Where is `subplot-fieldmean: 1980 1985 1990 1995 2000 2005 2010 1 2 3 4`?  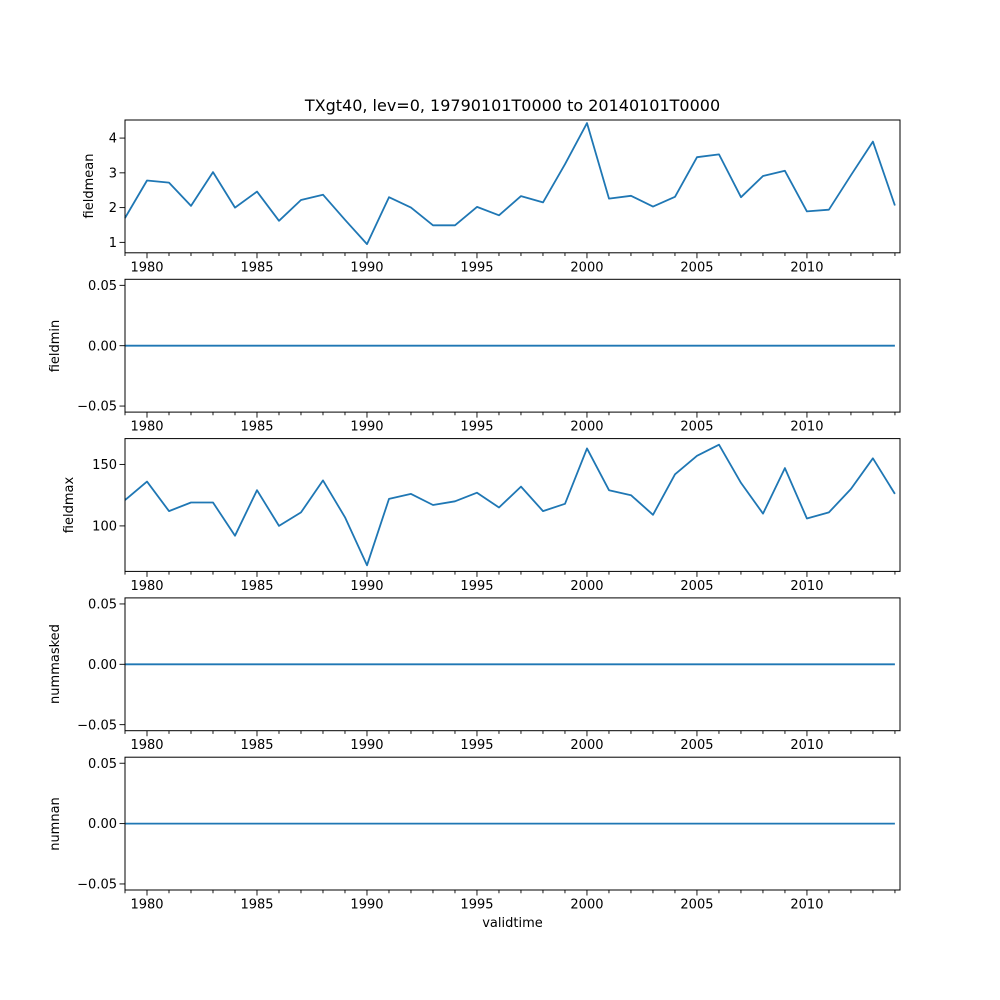
subplot-fieldmean: 1980 1985 1990 1995 2000 2005 2010 1 2 3 4 is located at coordinates (505, 197).